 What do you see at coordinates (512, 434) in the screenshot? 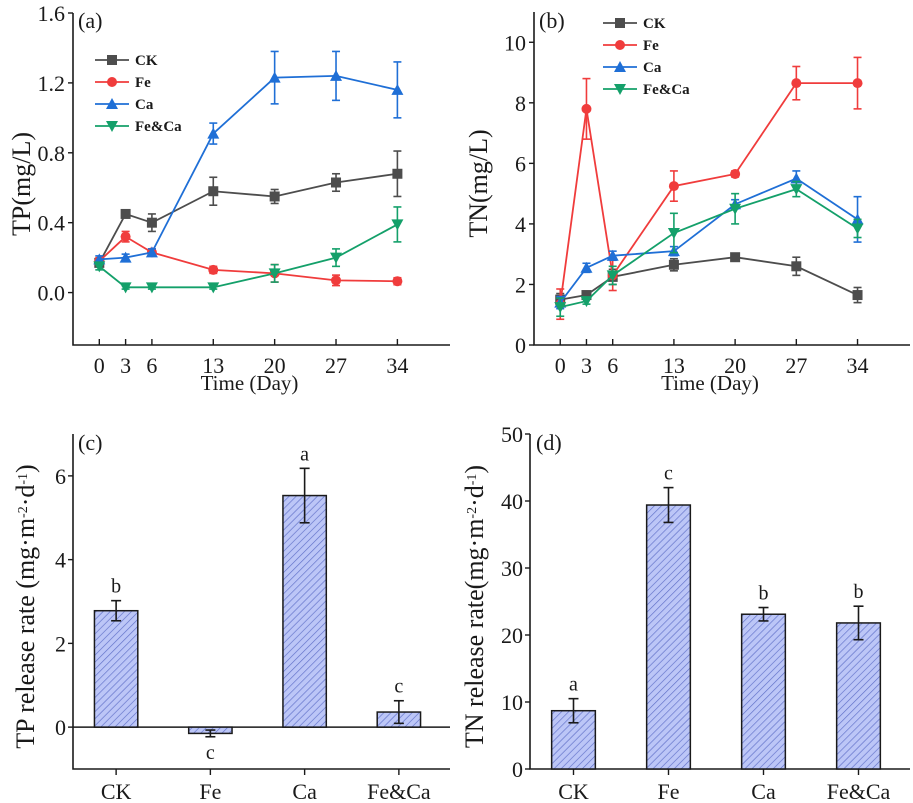
I see `y-tick-label: 50` at bounding box center [512, 434].